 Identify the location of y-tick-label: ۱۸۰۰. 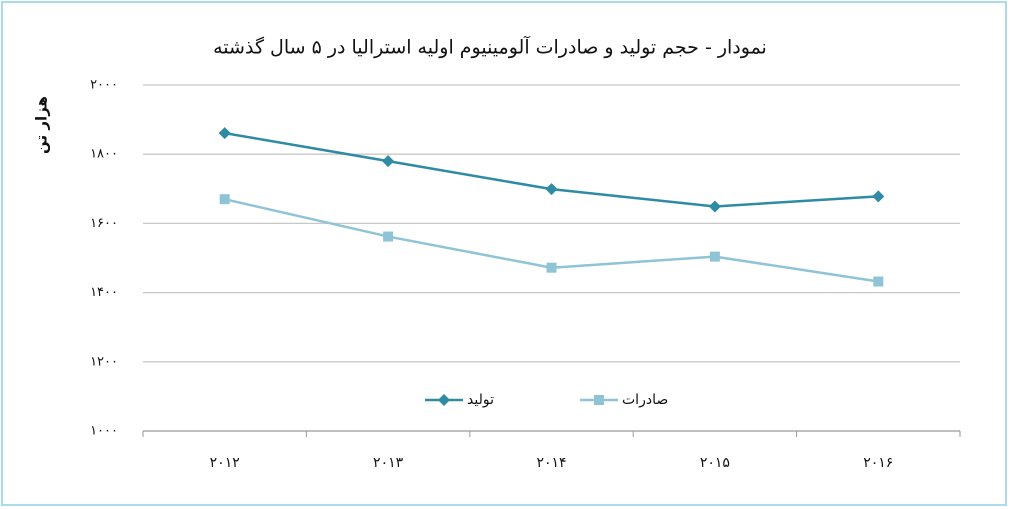
(104, 154).